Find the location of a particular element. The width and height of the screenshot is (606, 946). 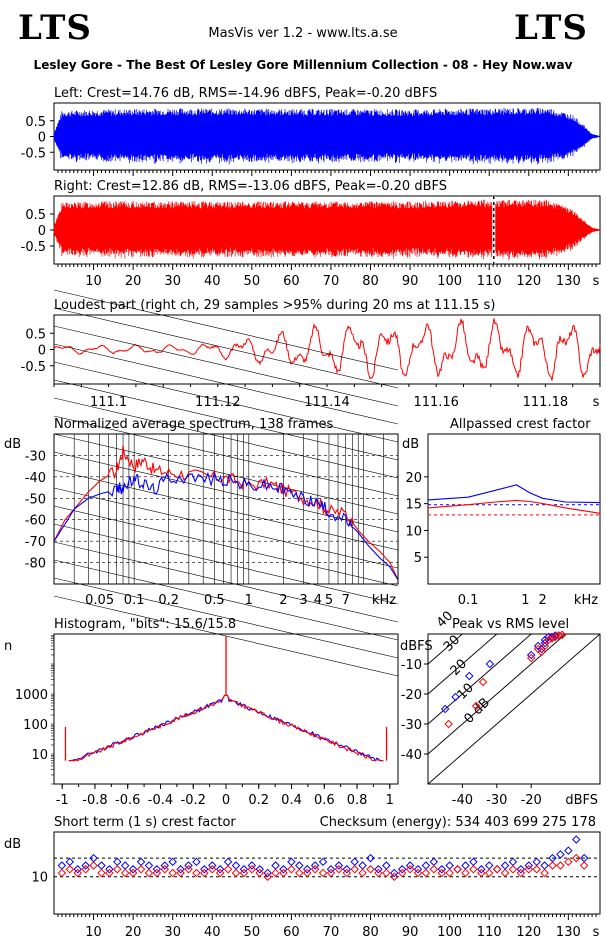

right-waveform-xtick-label: s is located at coordinates (596, 281).